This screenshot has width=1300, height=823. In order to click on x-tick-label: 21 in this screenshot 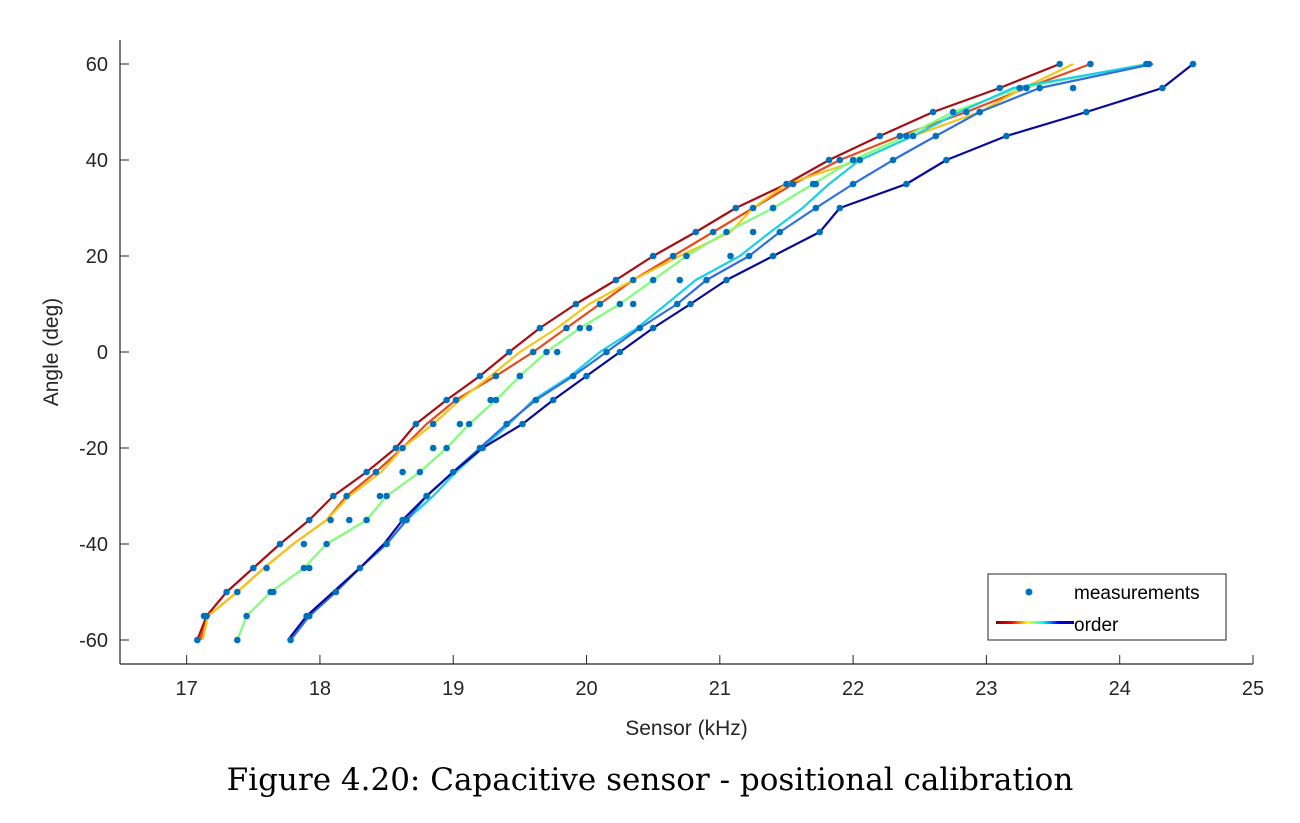, I will do `click(720, 689)`.